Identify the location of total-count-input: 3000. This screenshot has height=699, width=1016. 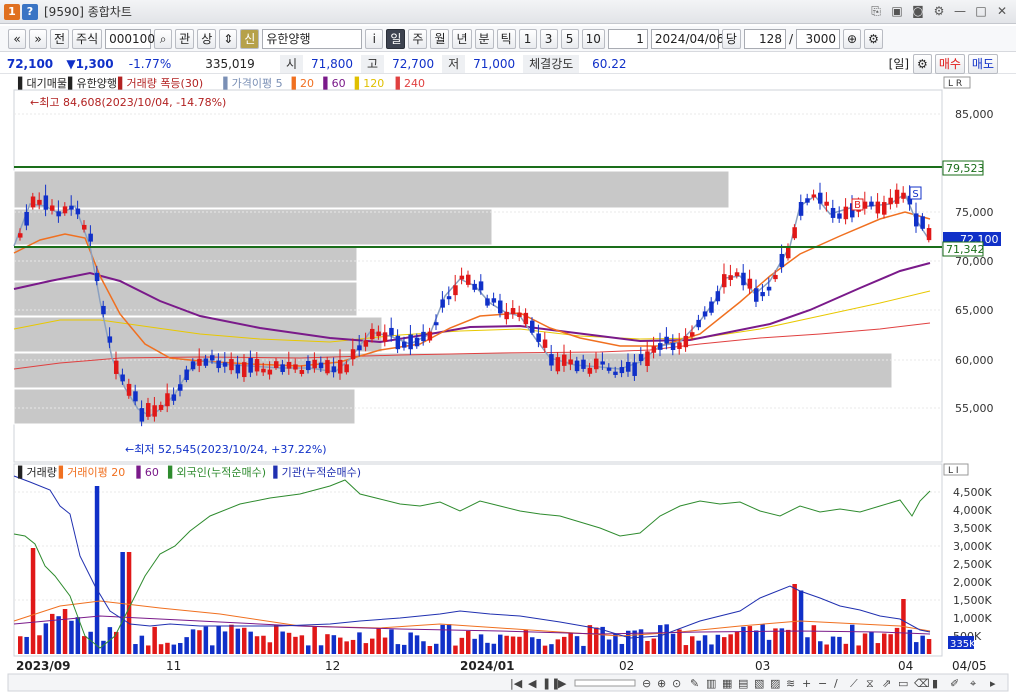
(818, 38).